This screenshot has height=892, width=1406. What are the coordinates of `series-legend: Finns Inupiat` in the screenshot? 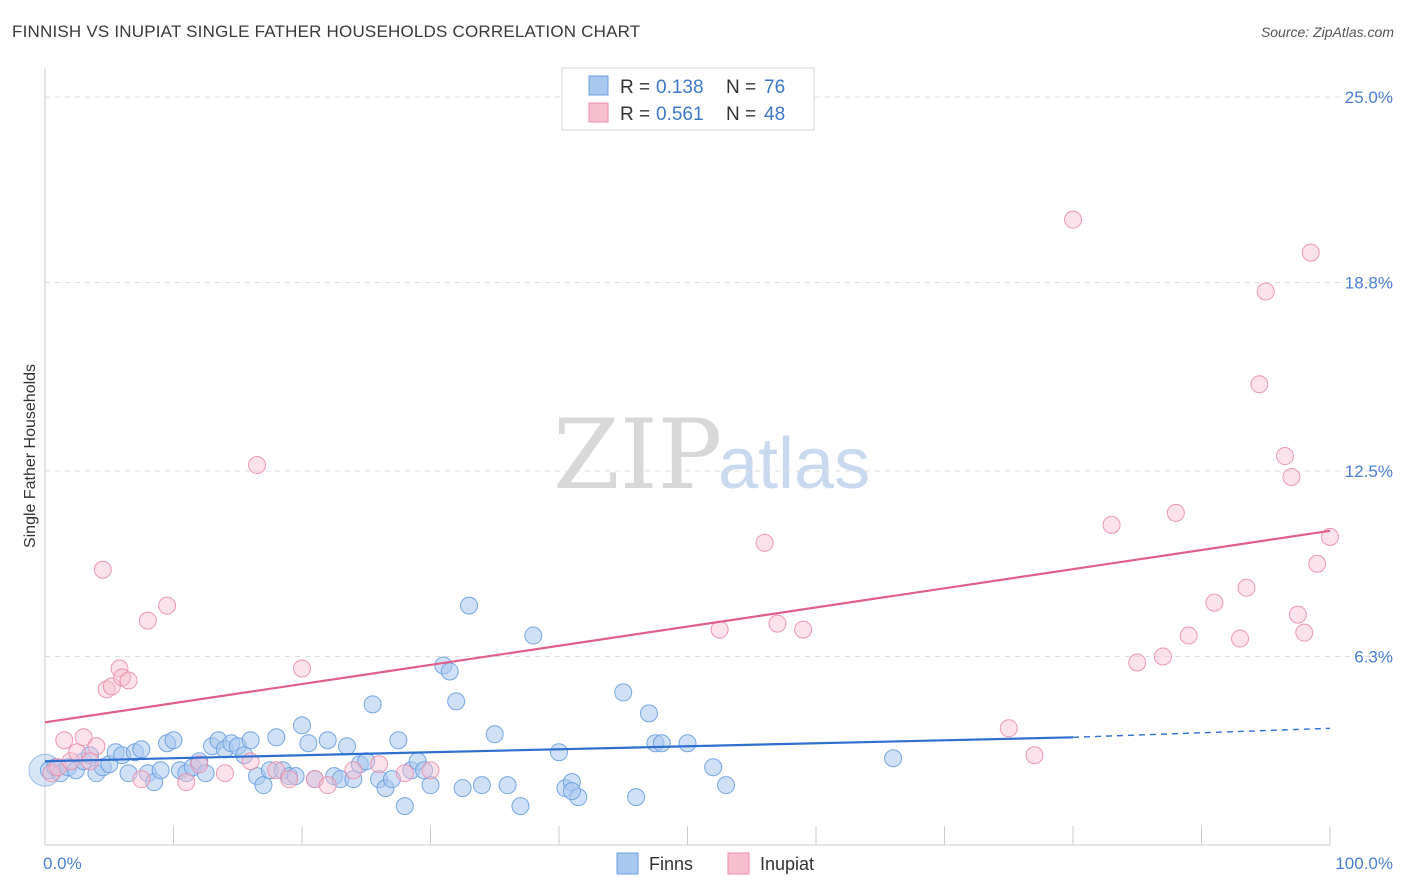 It's located at (715, 863).